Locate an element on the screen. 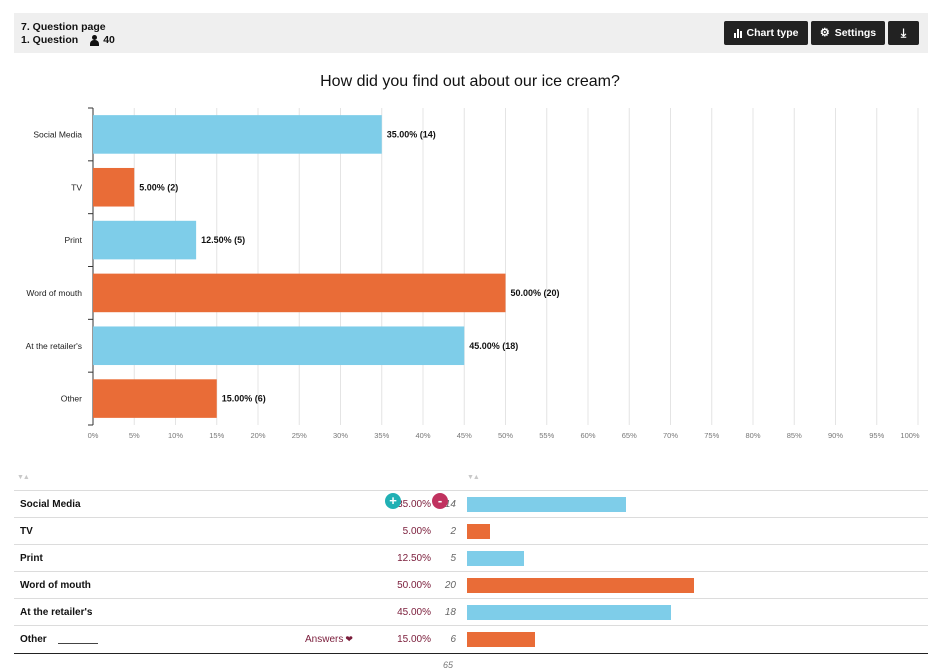  row-percent: 45.00% is located at coordinates (414, 612).